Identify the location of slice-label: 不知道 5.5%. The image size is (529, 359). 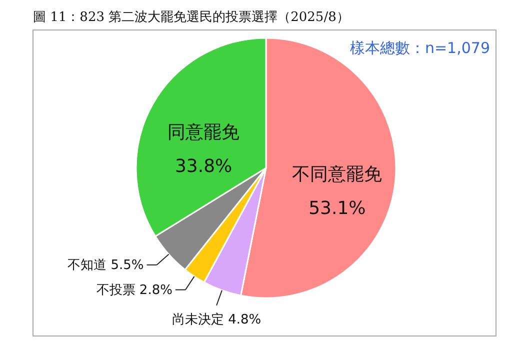
(106, 265).